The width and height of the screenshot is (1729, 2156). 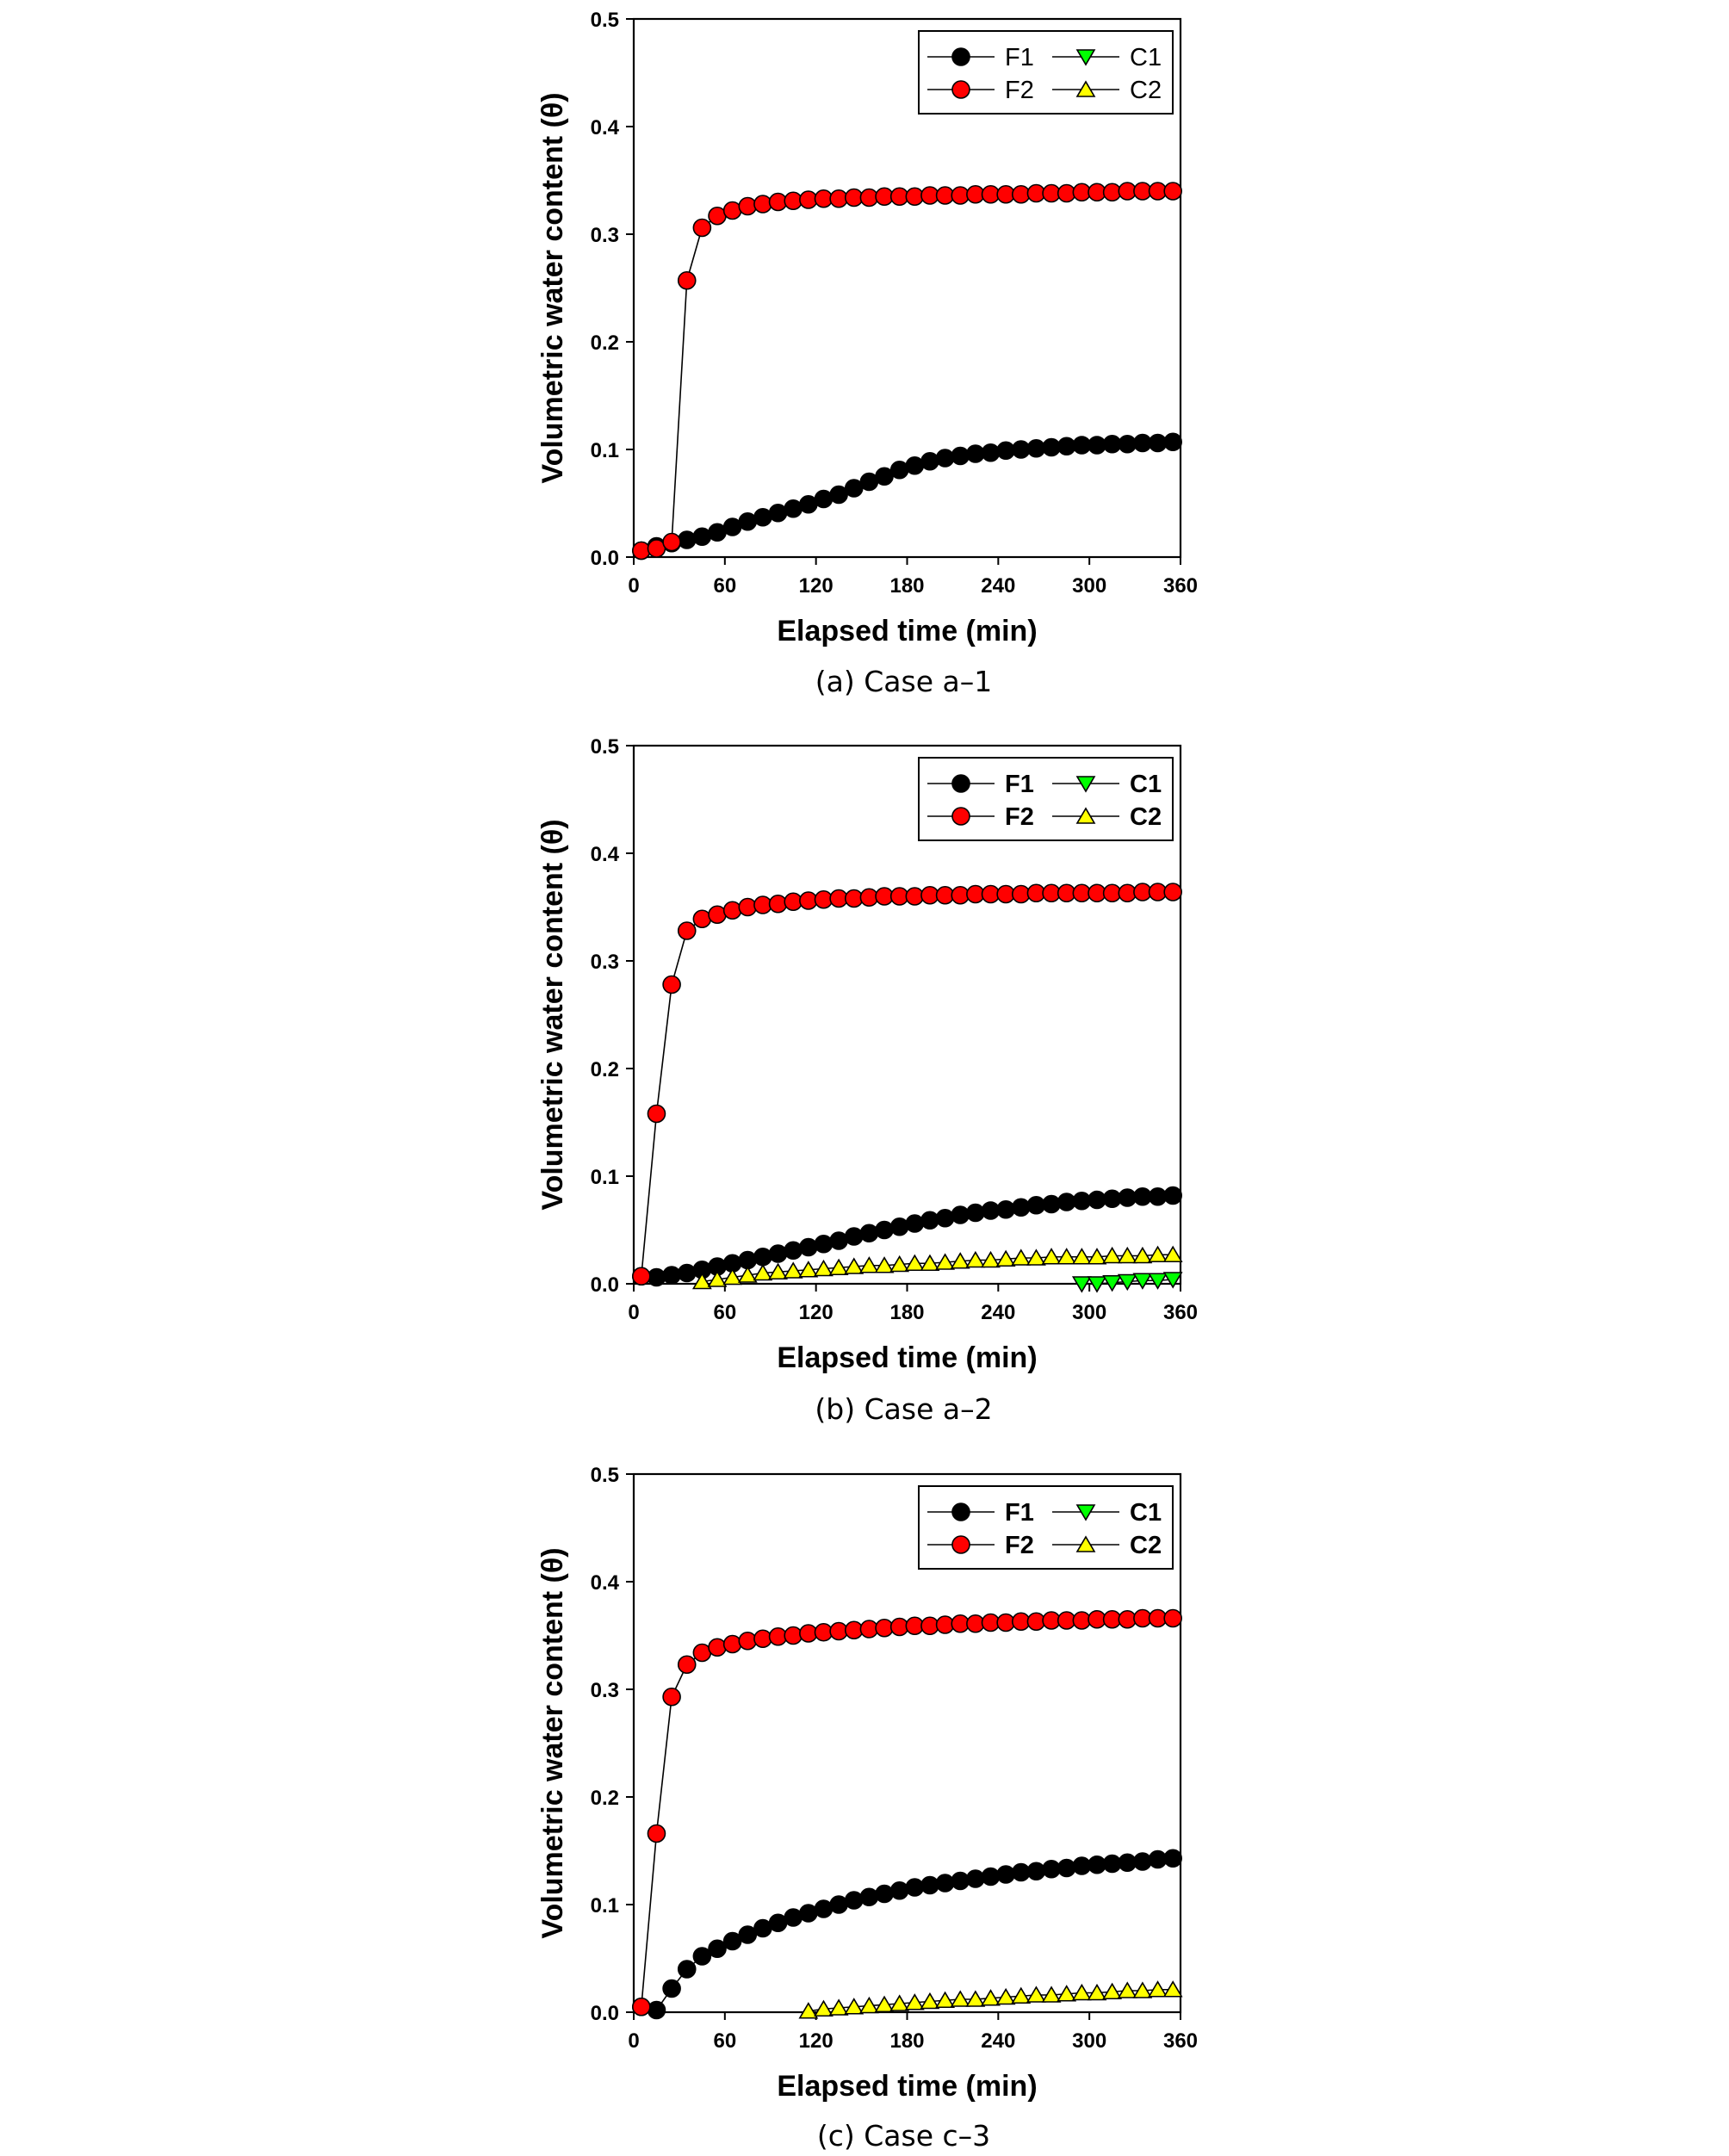 I want to click on series-C2, so click(x=990, y=2000).